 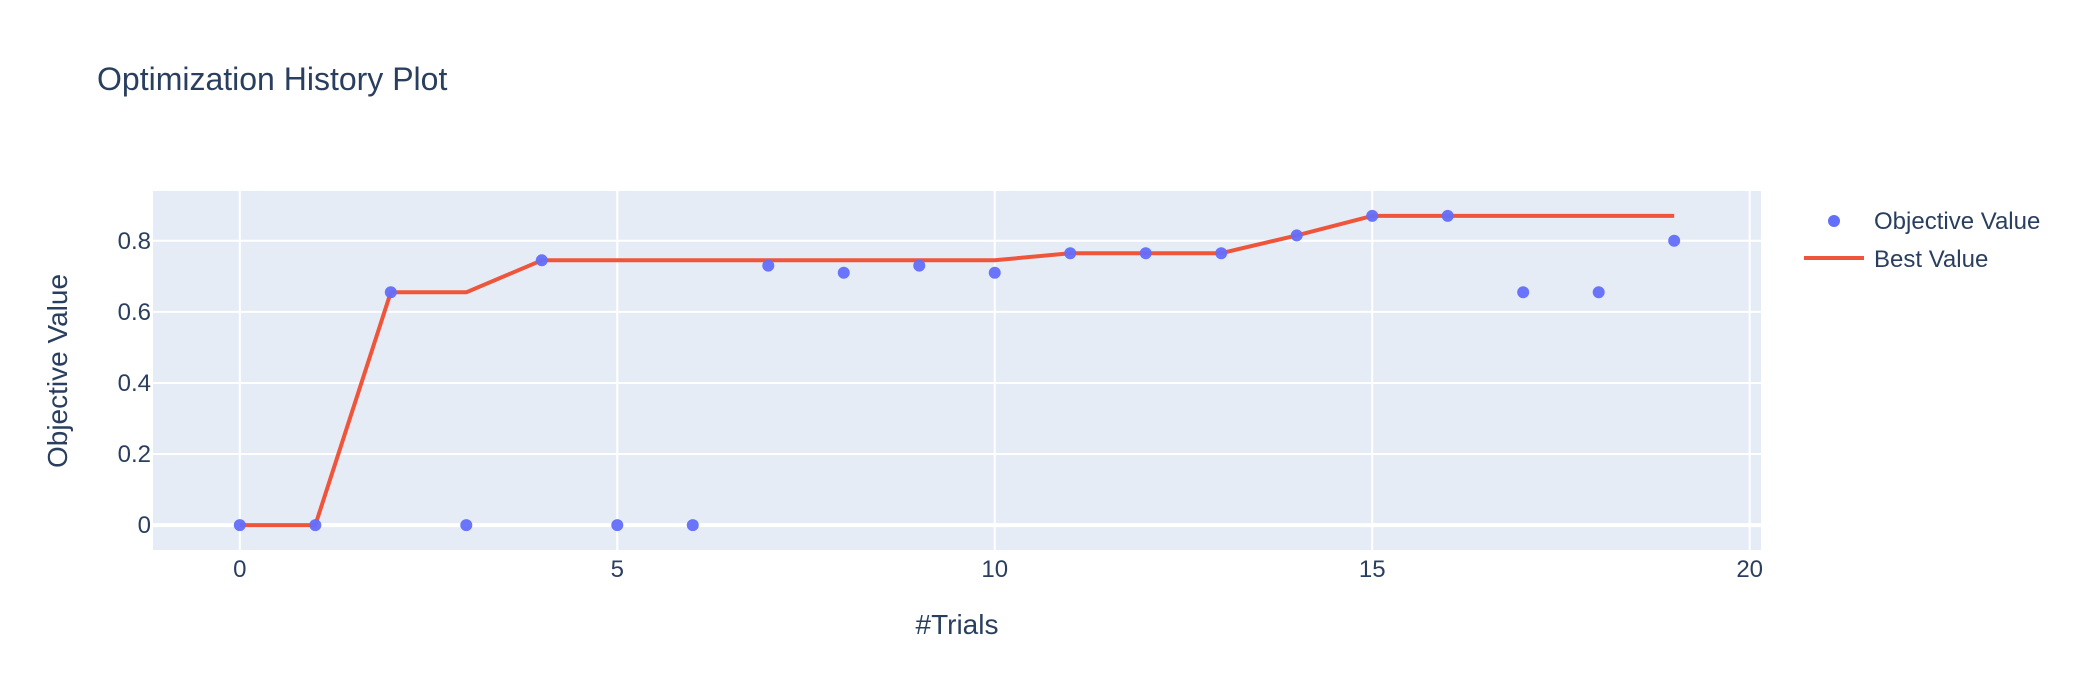 I want to click on y-tick-label: 0.6, so click(x=134, y=312).